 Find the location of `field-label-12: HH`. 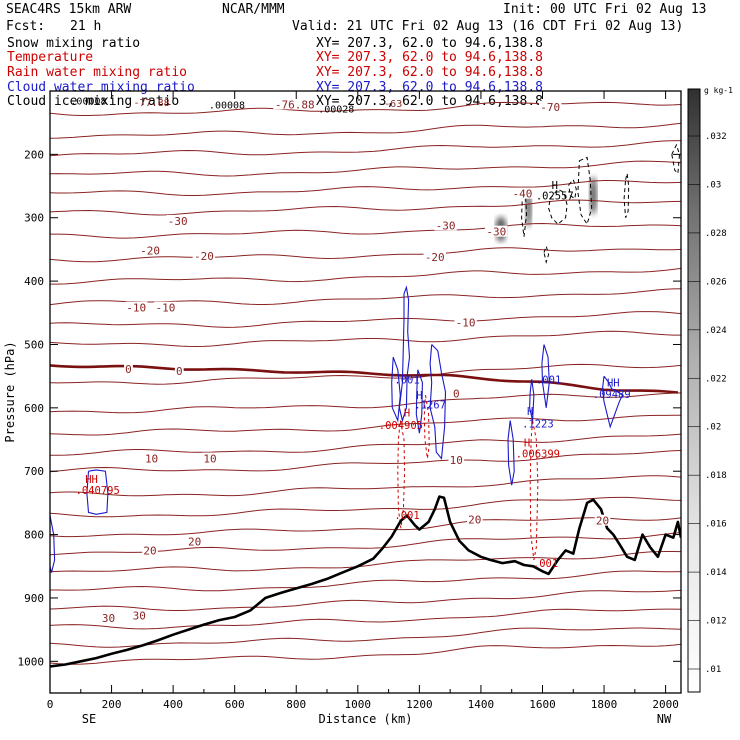

field-label-12: HH is located at coordinates (613, 383).